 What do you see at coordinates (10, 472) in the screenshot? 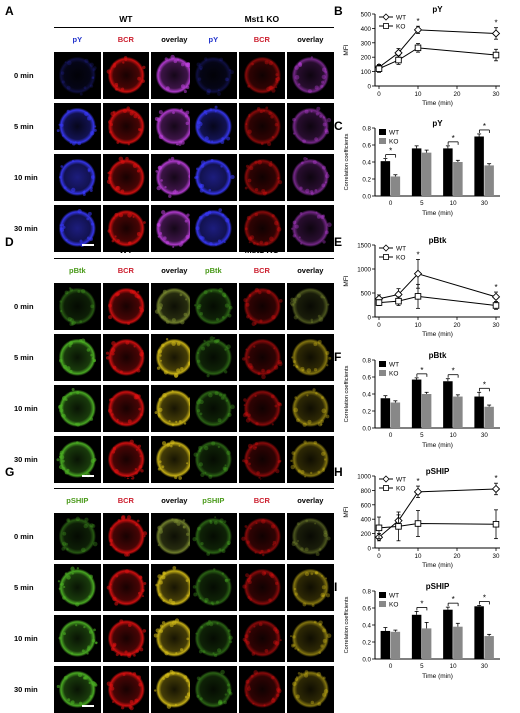
I see `panel-label-g: G` at bounding box center [10, 472].